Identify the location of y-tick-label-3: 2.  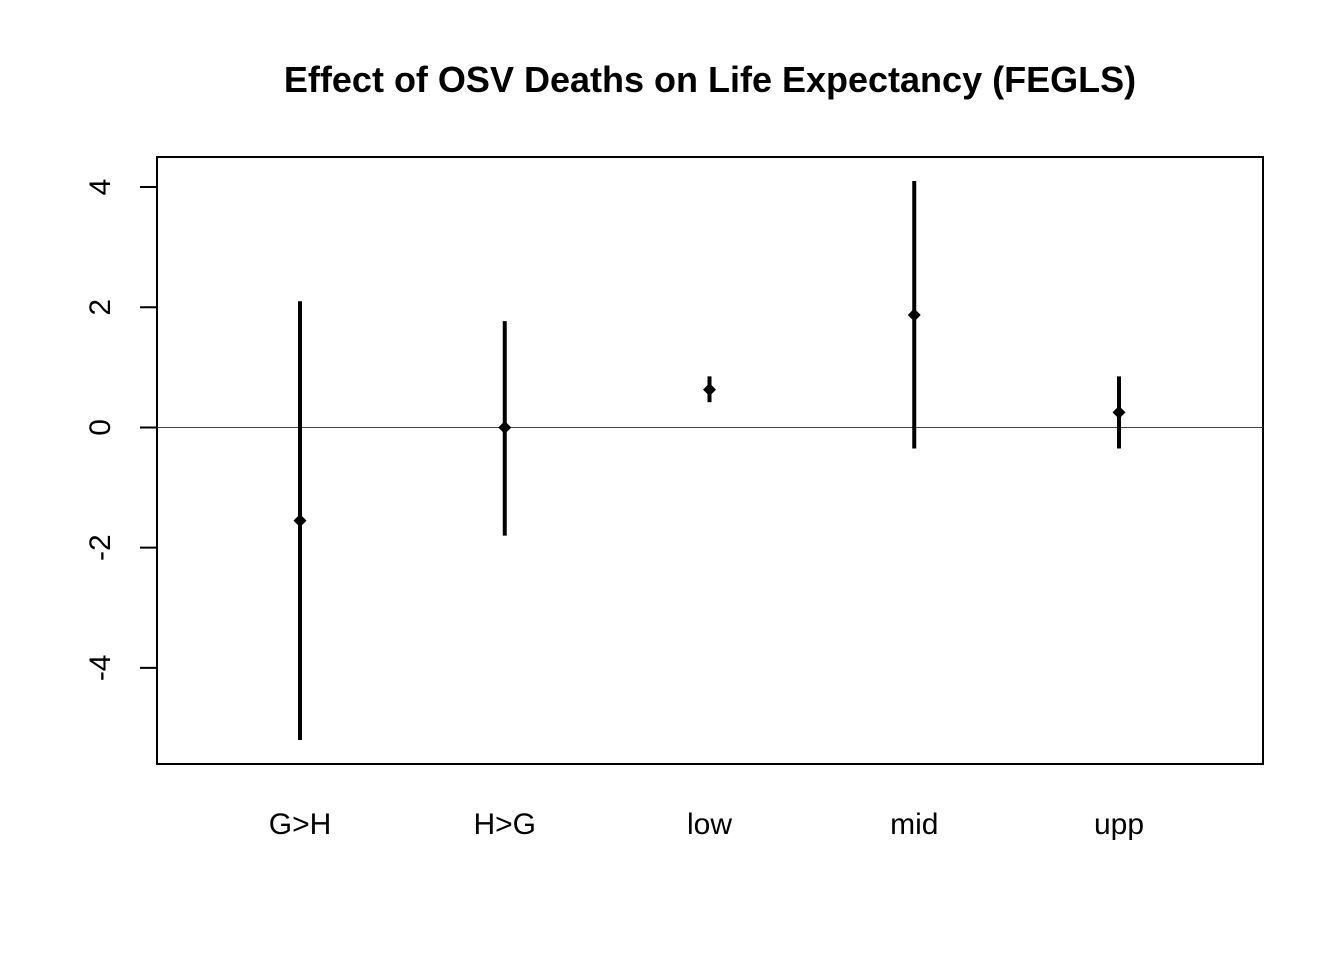
(100, 307).